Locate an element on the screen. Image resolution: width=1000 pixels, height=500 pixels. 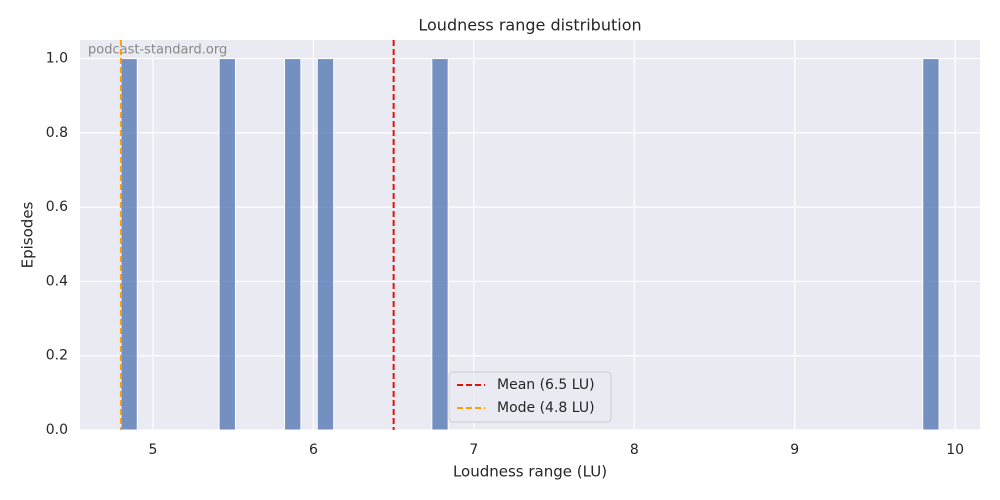
x-tick-label: 5 is located at coordinates (153, 450).